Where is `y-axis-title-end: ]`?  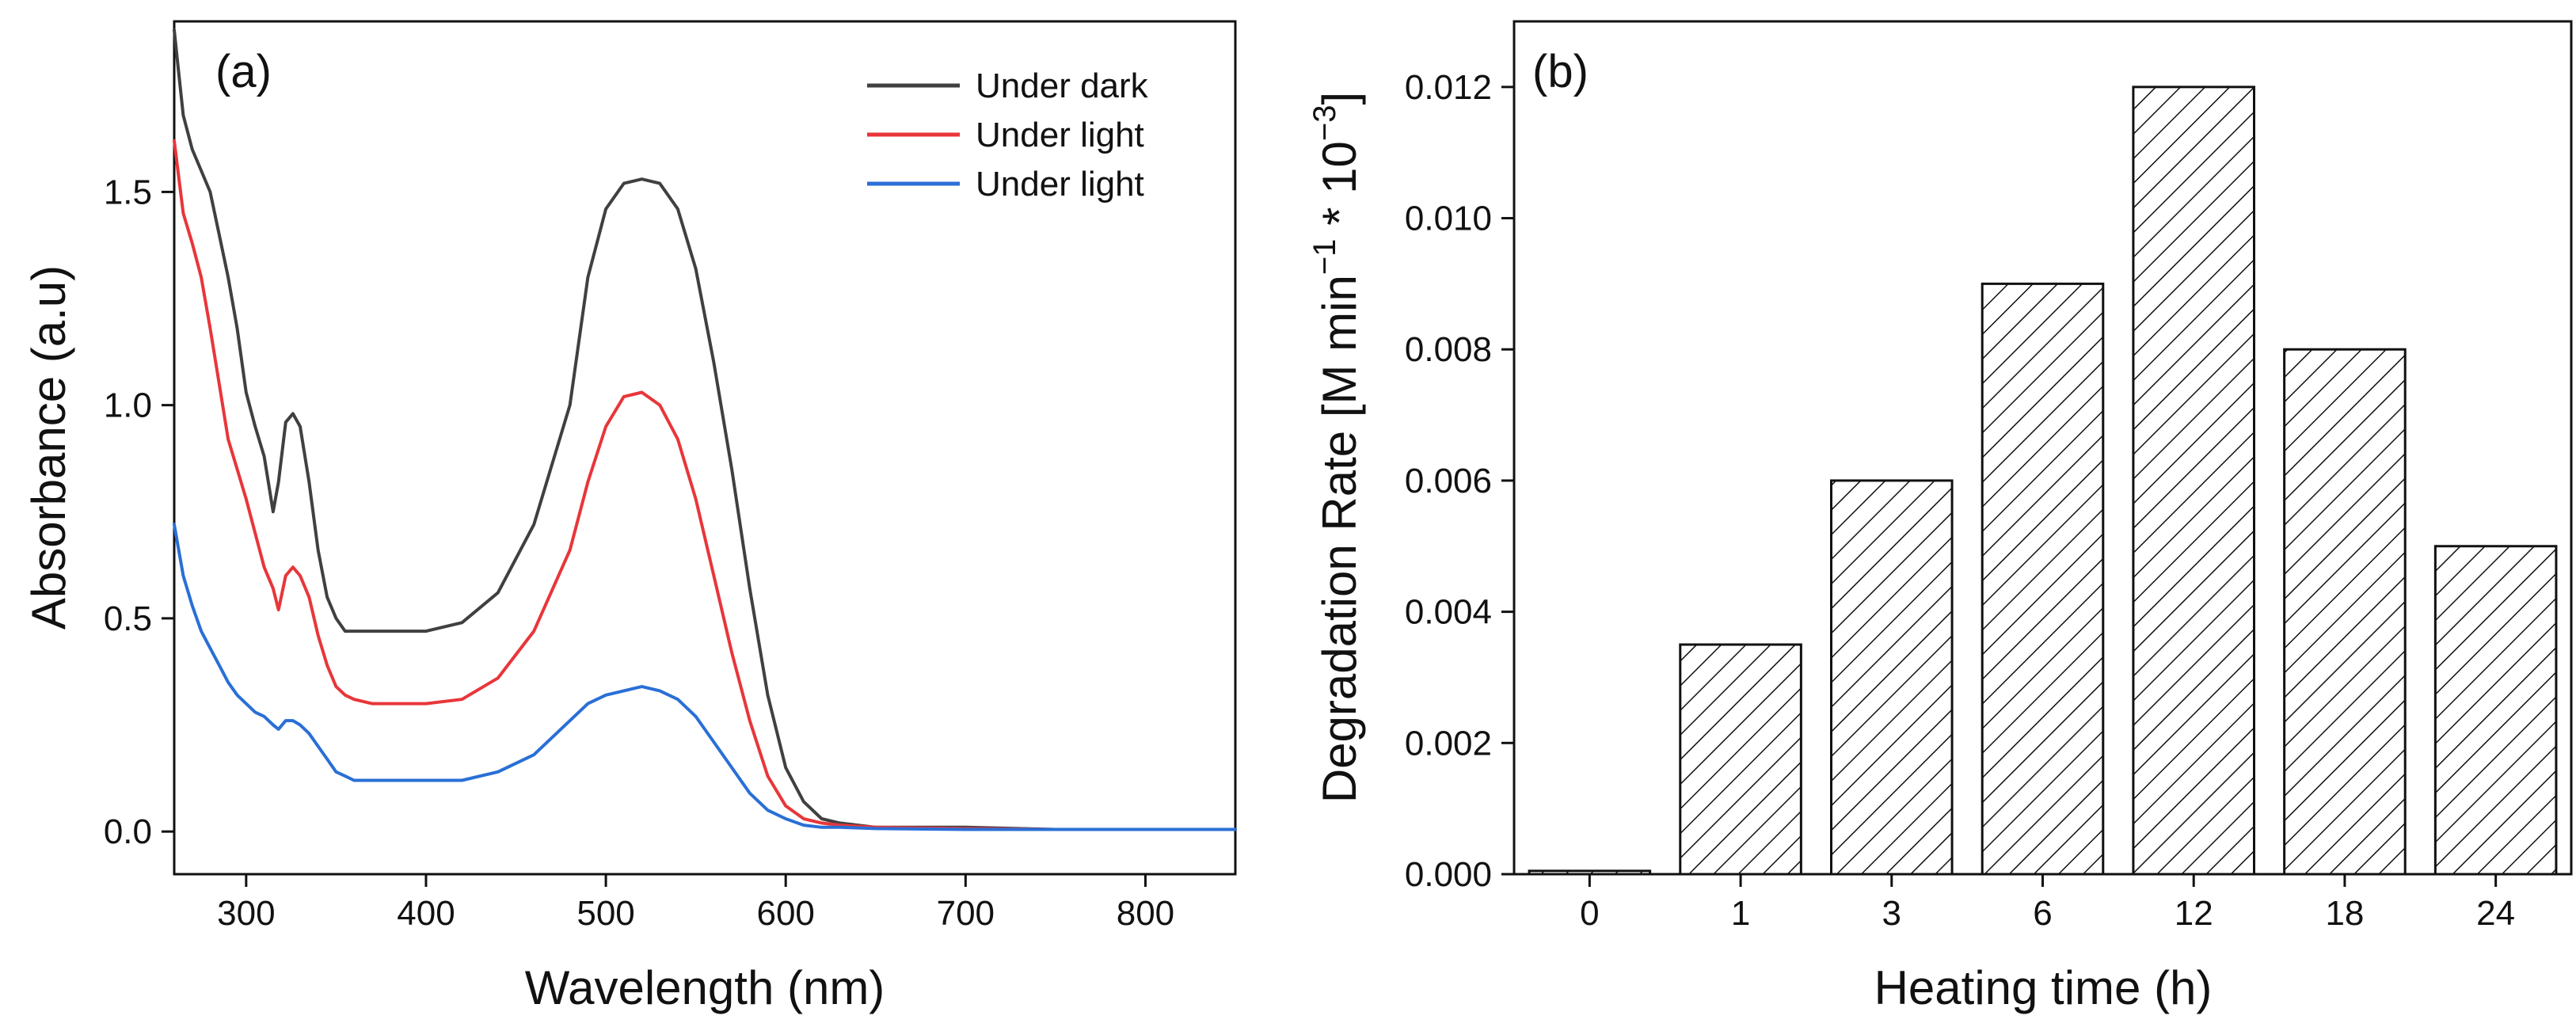 y-axis-title-end: ] is located at coordinates (1339, 98).